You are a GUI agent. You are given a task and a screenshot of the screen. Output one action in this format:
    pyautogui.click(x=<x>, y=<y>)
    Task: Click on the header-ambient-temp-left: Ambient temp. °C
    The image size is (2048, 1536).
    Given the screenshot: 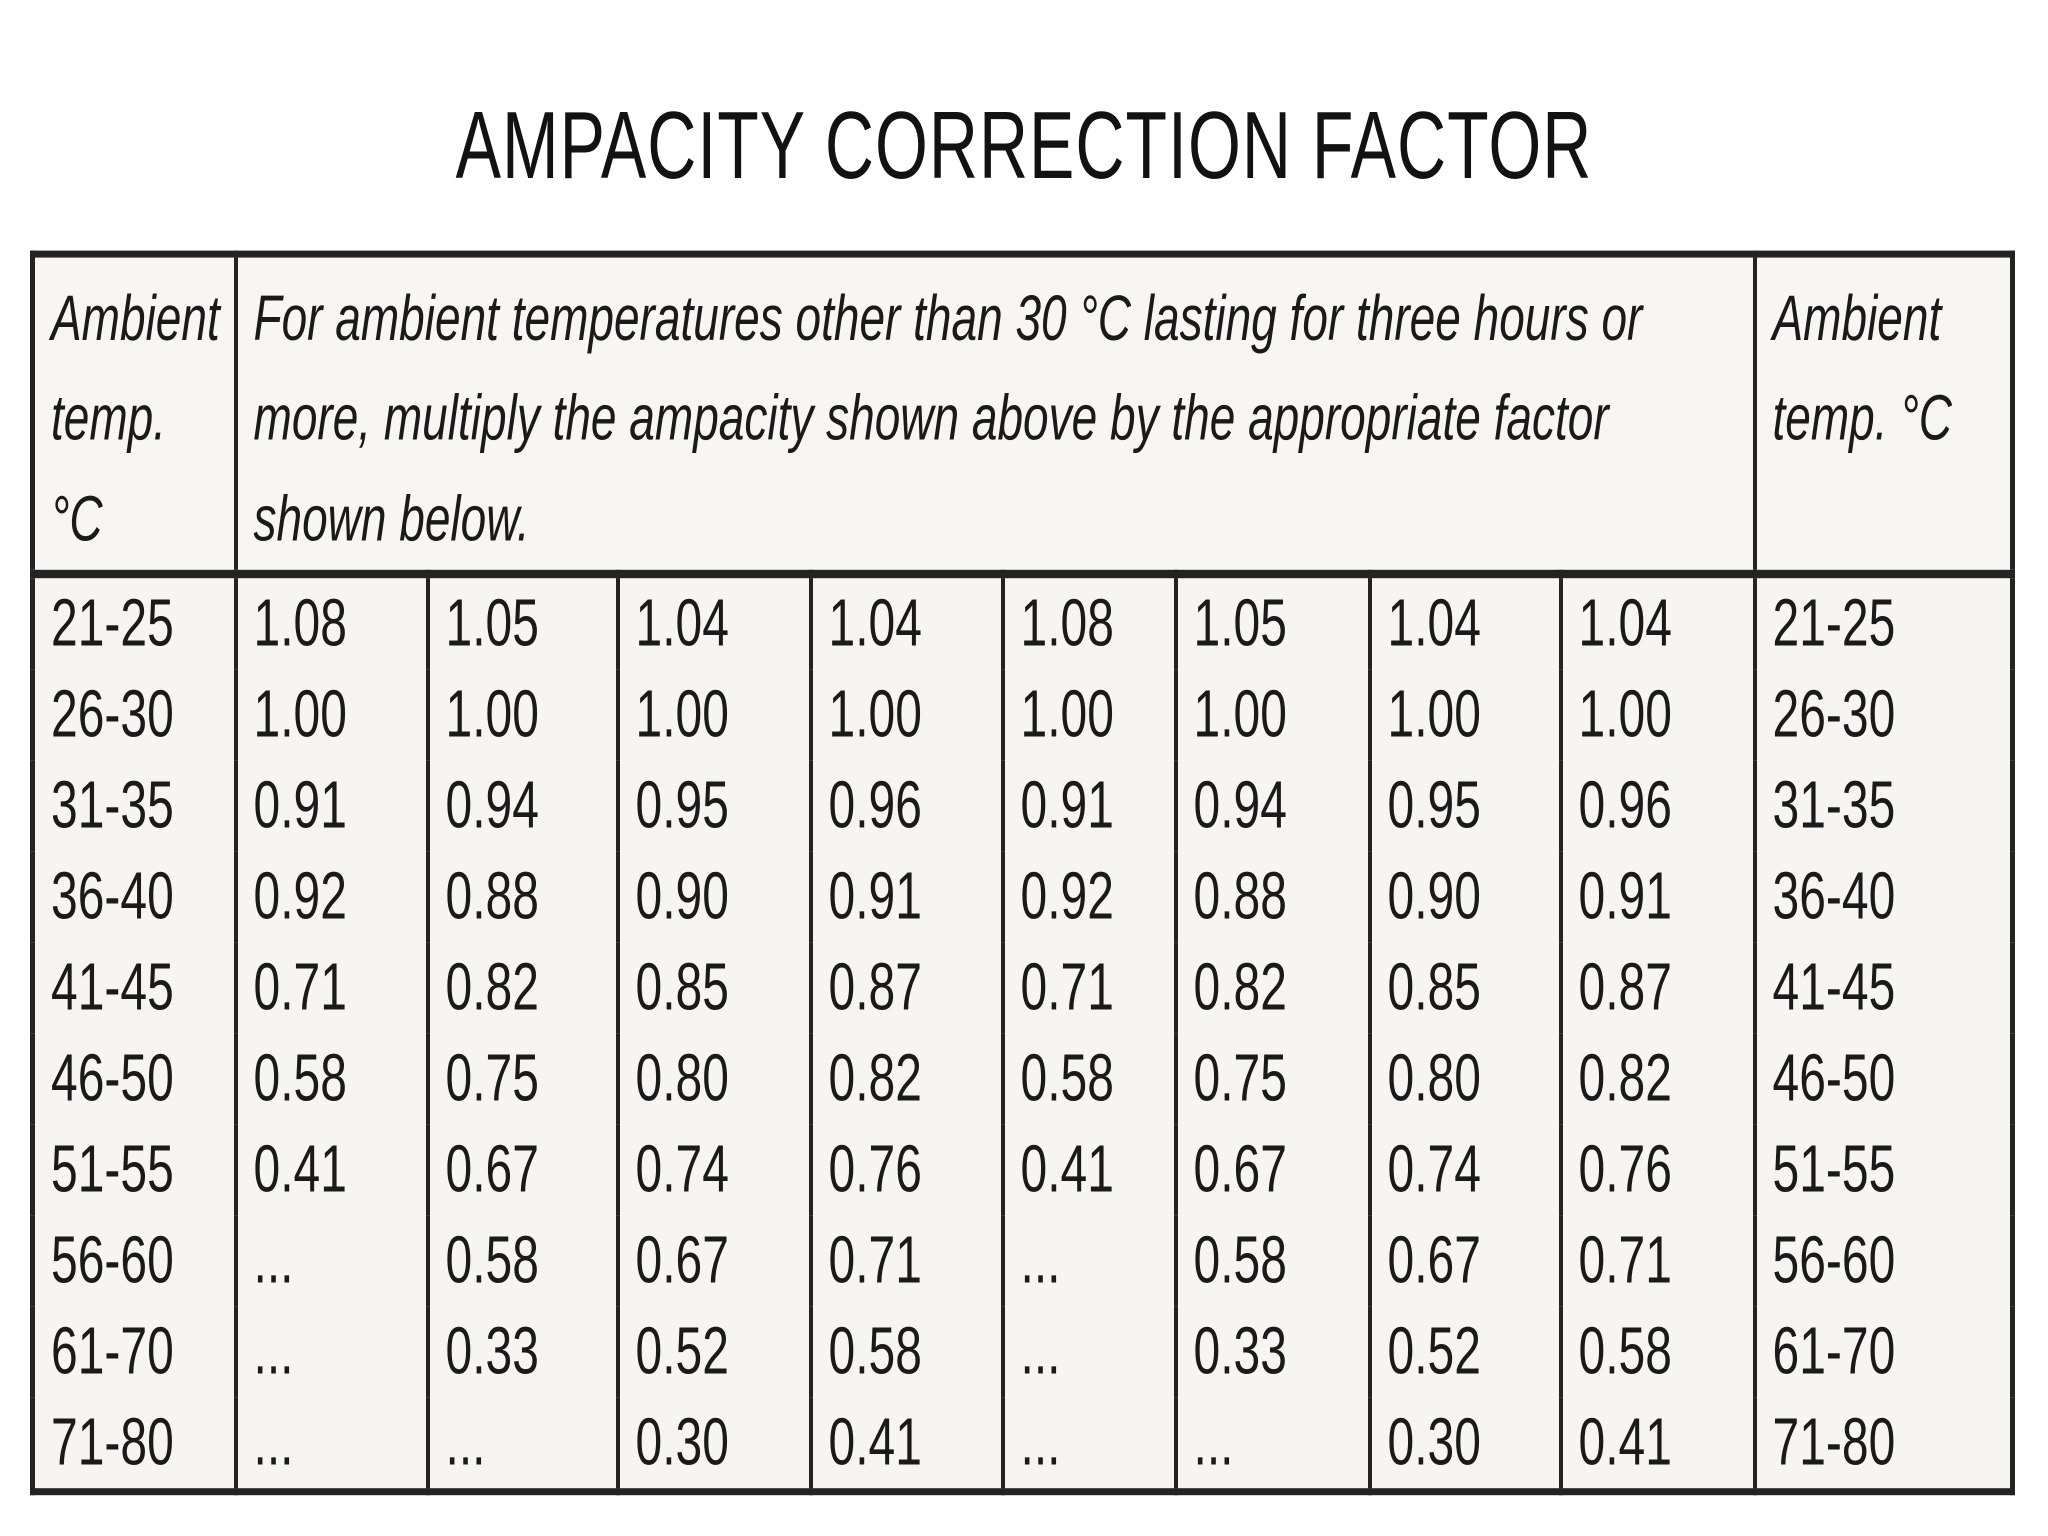 What is the action you would take?
    pyautogui.click(x=134, y=416)
    